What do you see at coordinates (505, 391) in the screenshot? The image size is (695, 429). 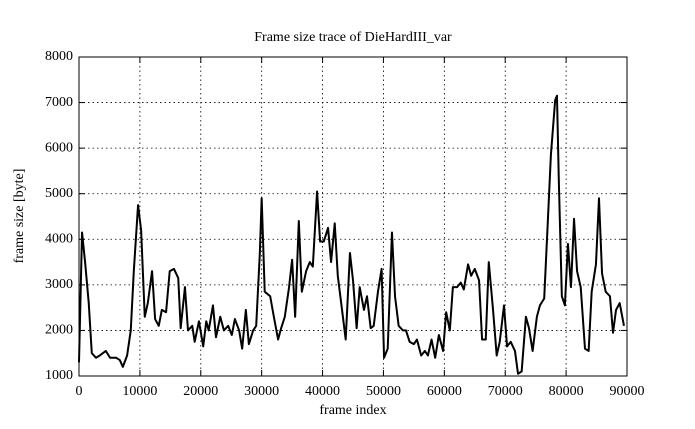 I see `x-tick-label: 70000` at bounding box center [505, 391].